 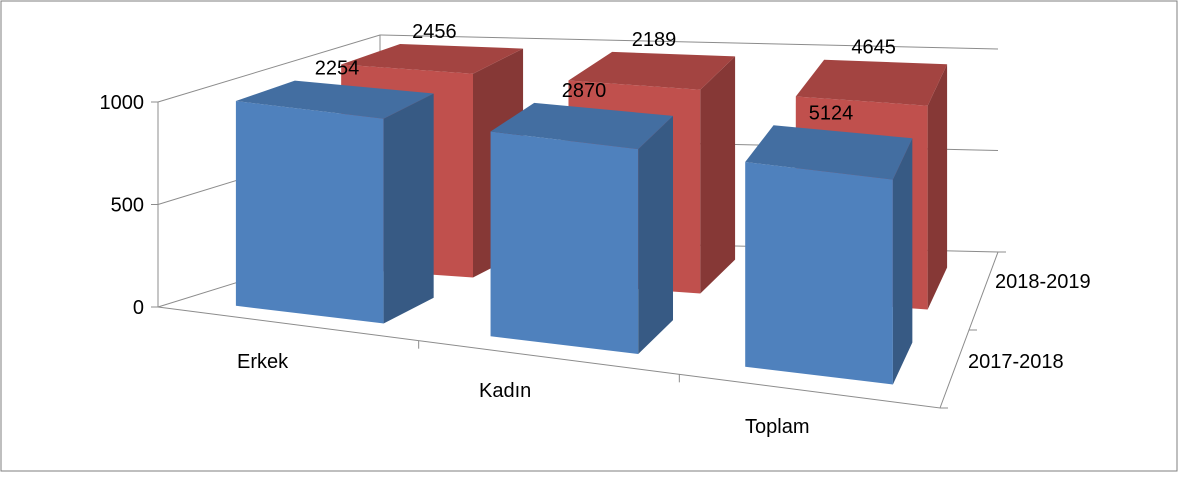 What do you see at coordinates (505, 391) in the screenshot?
I see `x-tick-label: Kadın` at bounding box center [505, 391].